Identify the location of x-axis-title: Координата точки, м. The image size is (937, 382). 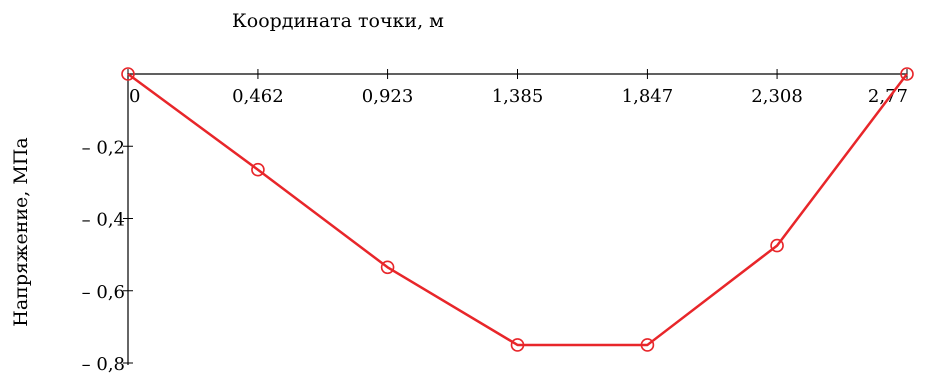
(338, 21).